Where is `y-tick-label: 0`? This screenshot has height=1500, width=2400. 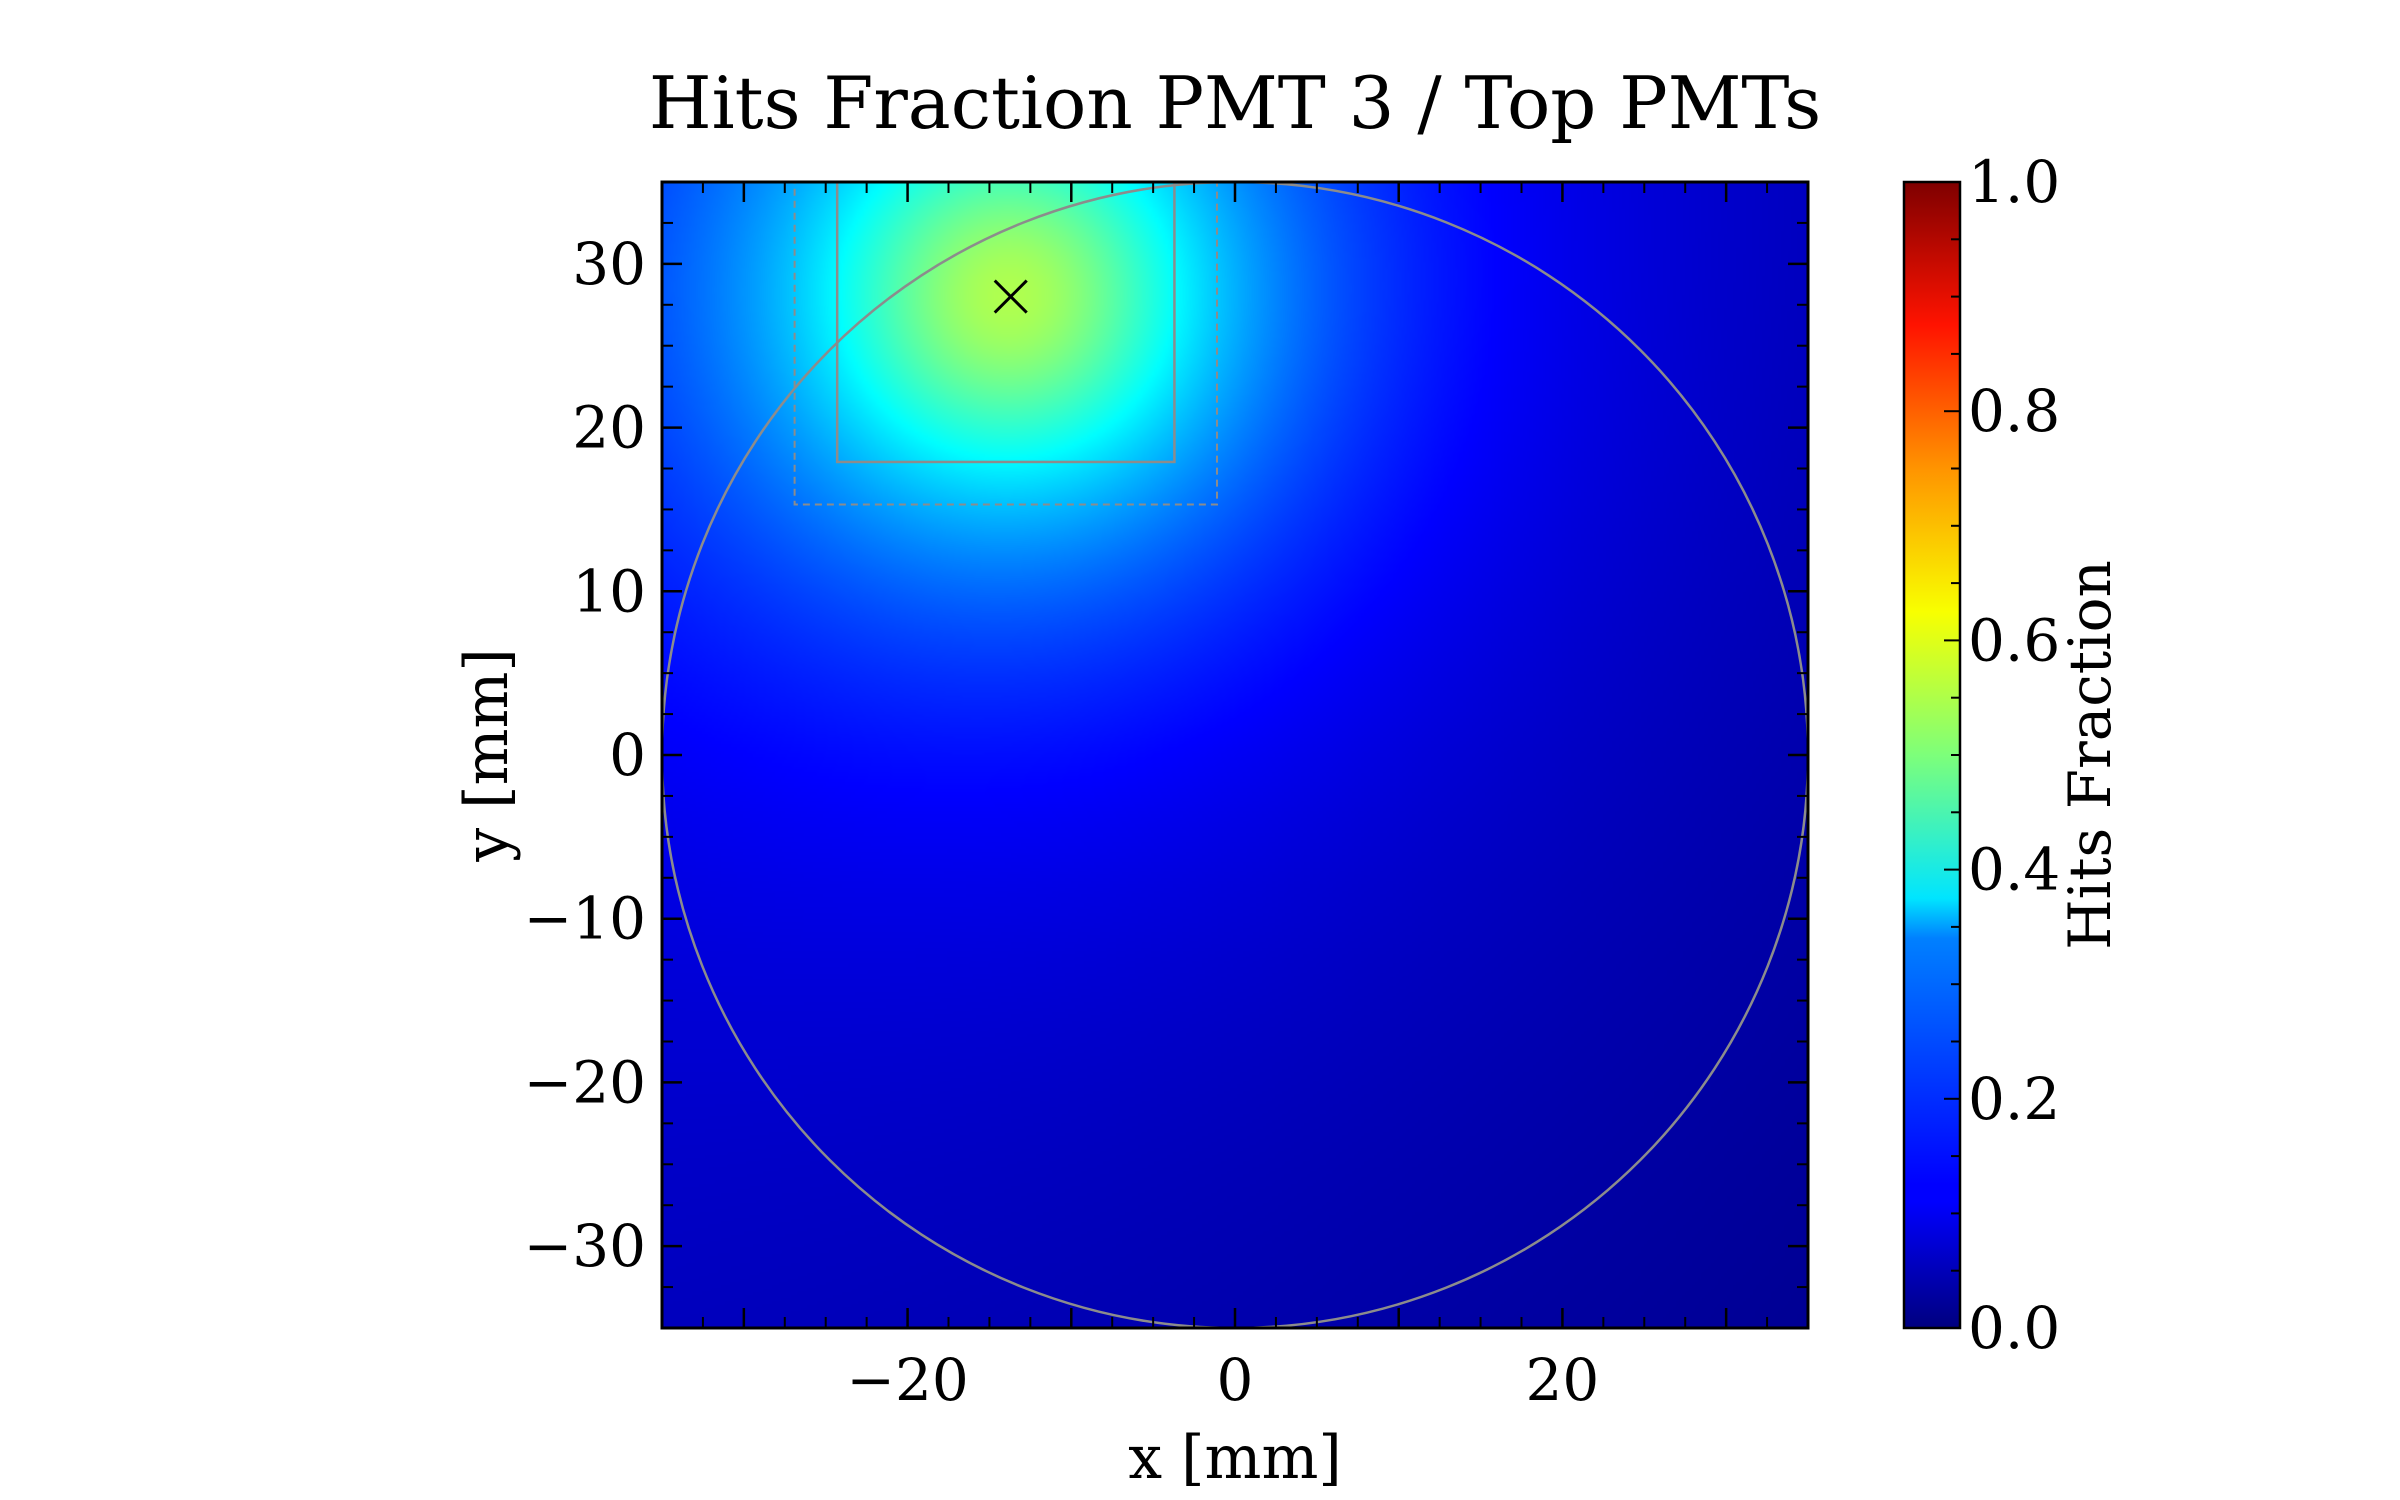 y-tick-label: 0 is located at coordinates (627, 755).